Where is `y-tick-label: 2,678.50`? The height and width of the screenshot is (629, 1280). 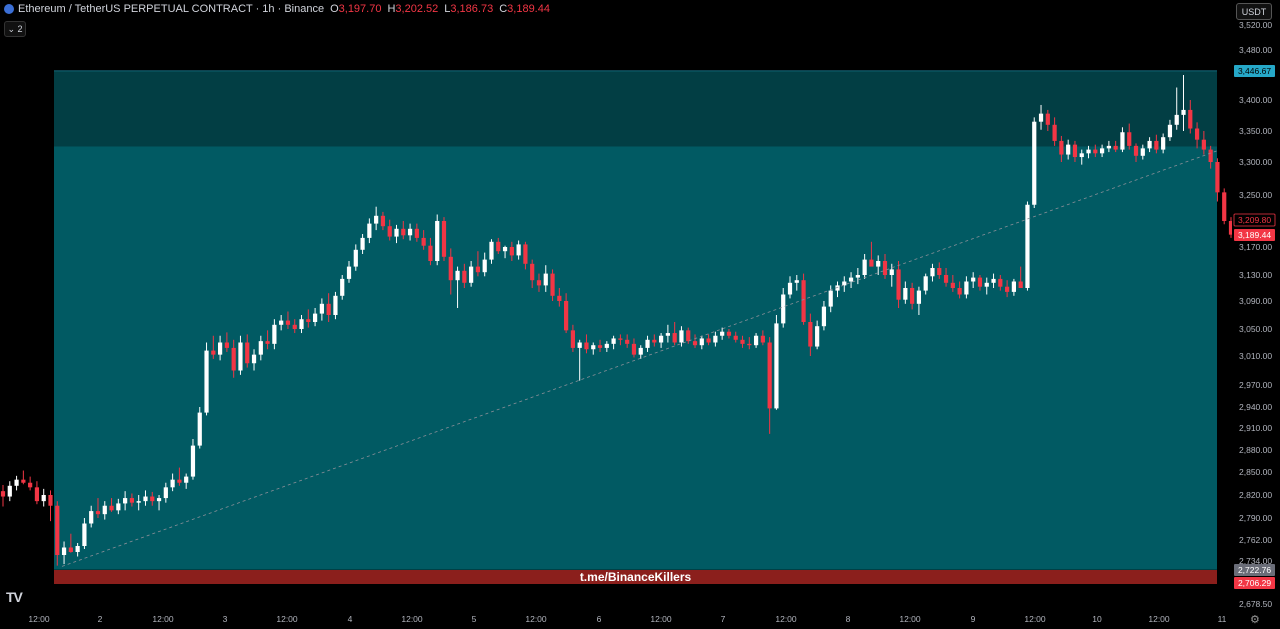 y-tick-label: 2,678.50 is located at coordinates (1255, 604).